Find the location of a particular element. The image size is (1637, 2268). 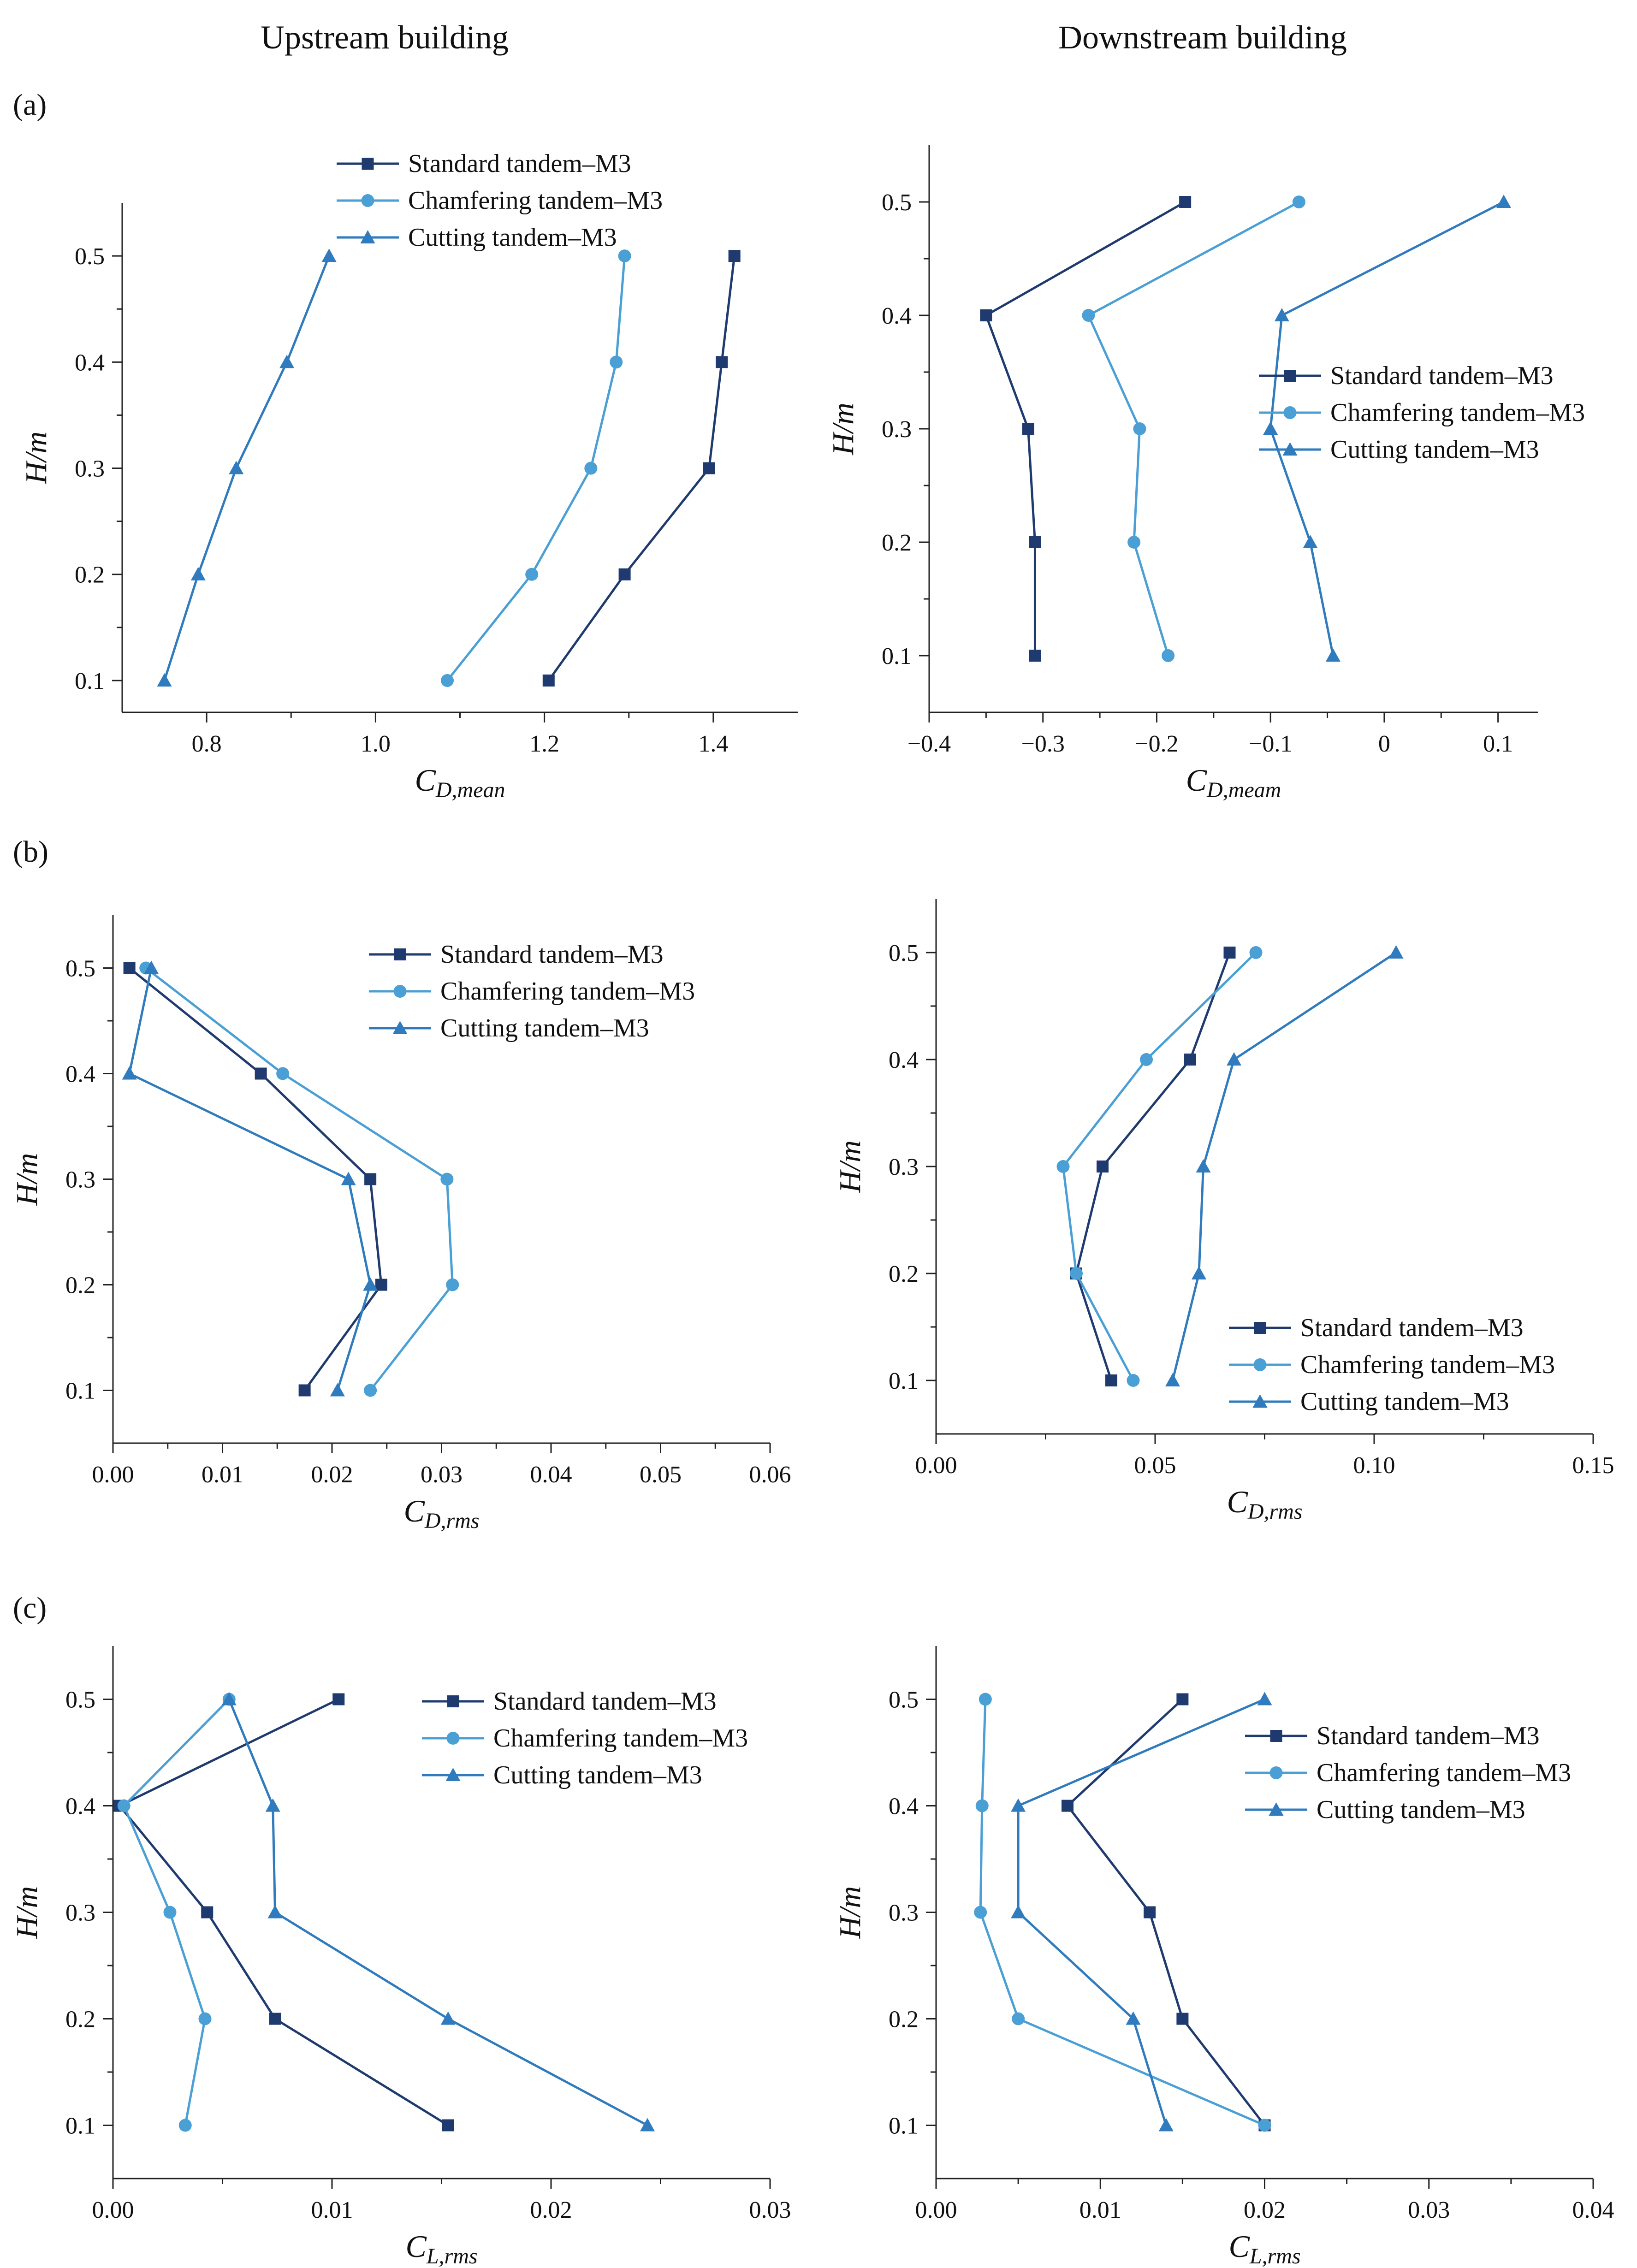

x-tick-label: −0.3 is located at coordinates (1043, 744).